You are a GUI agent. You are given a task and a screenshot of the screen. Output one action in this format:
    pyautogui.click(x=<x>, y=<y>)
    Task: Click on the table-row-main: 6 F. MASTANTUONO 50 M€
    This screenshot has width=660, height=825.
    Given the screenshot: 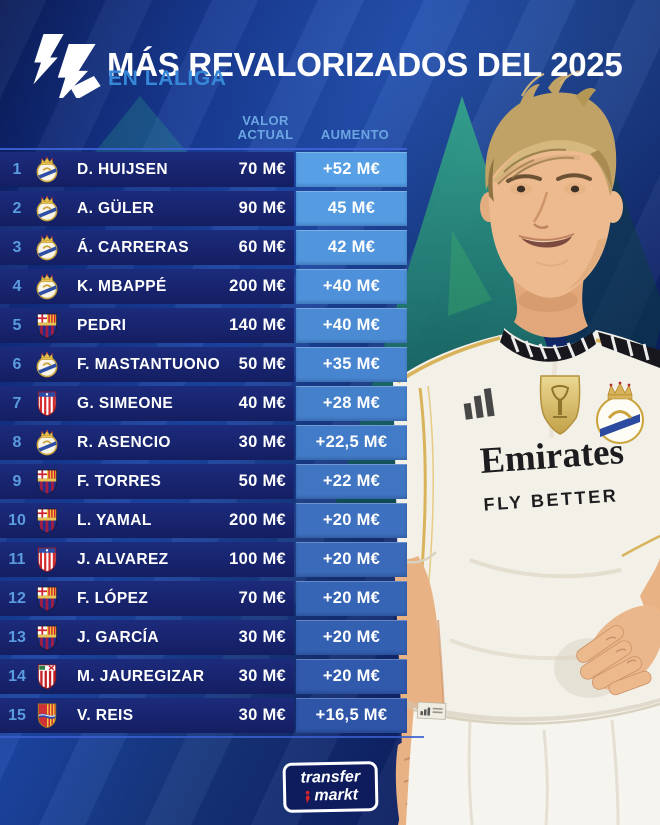 What is the action you would take?
    pyautogui.click(x=147, y=364)
    